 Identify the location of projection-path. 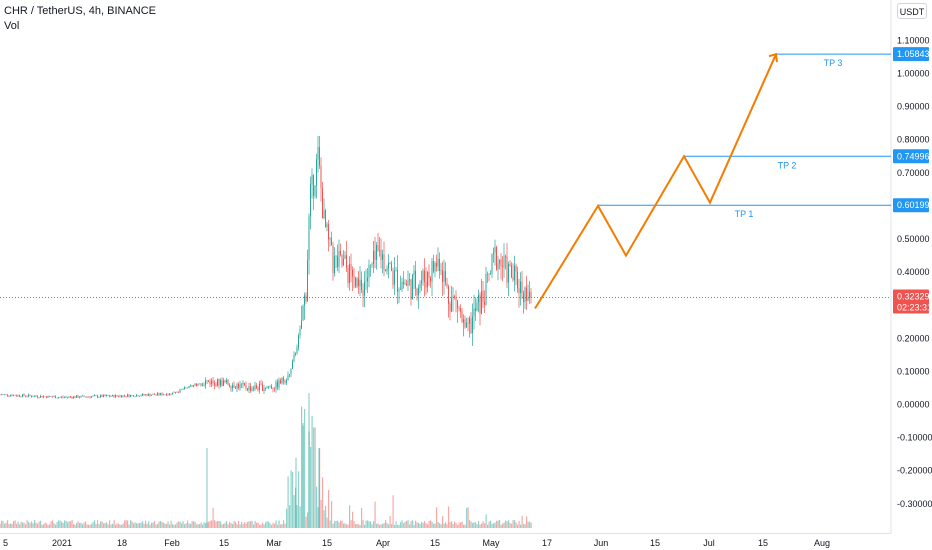
(655, 181).